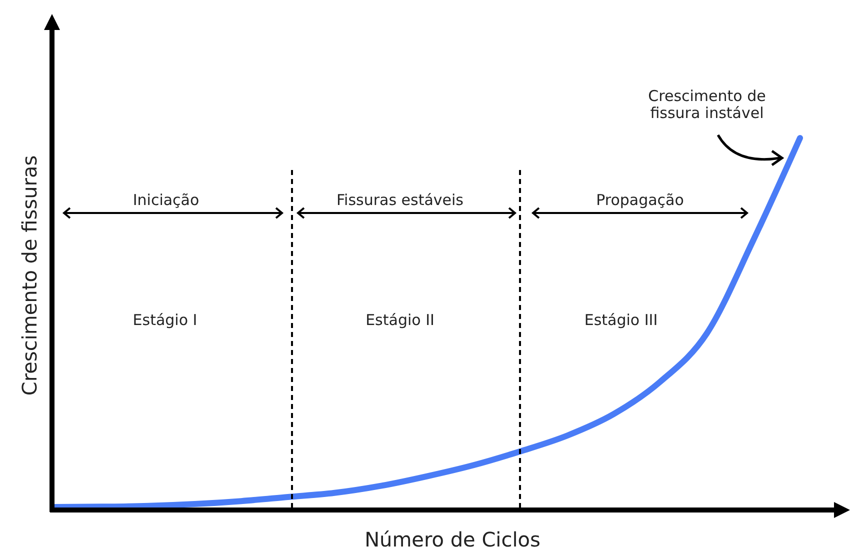 This screenshot has width=852, height=556. What do you see at coordinates (166, 200) in the screenshot?
I see `annotation: Iniciação` at bounding box center [166, 200].